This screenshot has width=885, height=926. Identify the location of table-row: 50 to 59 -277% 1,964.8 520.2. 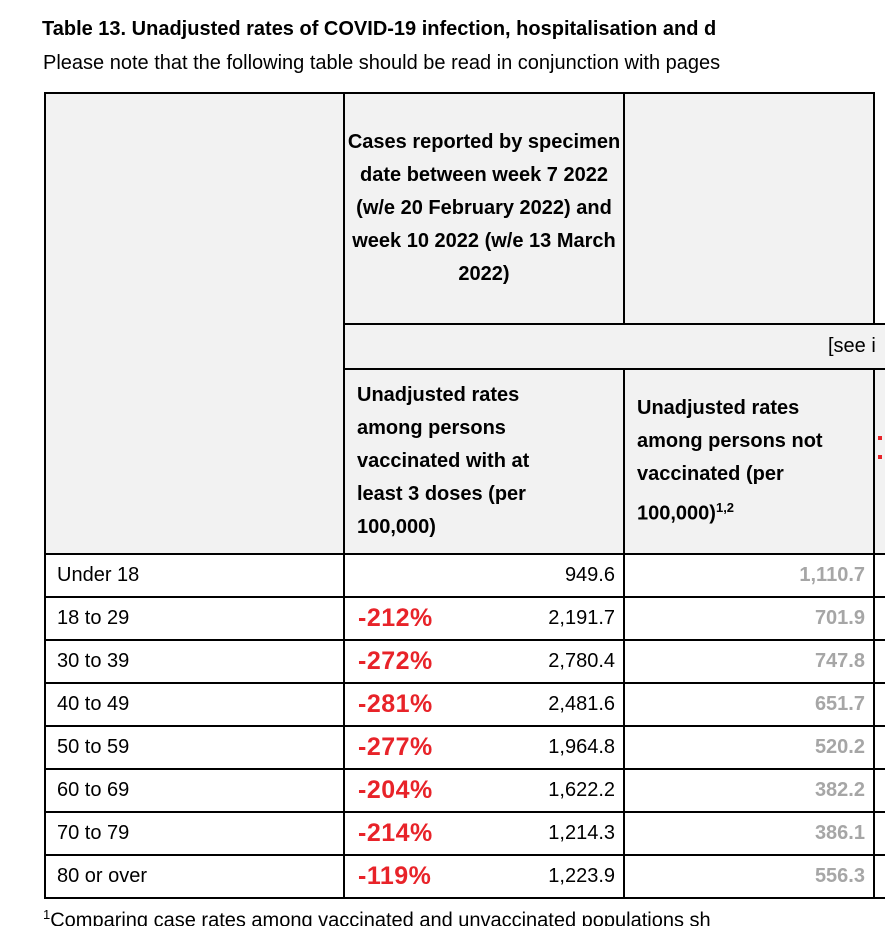
(464, 747).